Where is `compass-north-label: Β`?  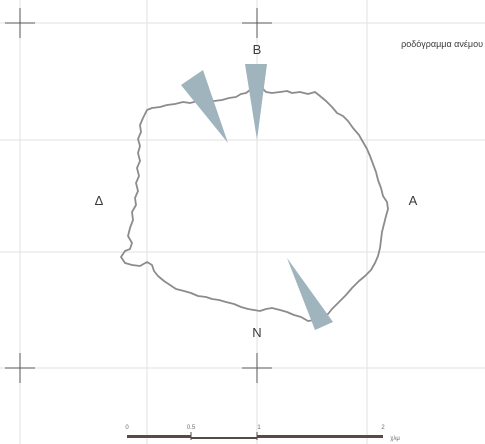
compass-north-label: Β is located at coordinates (257, 49).